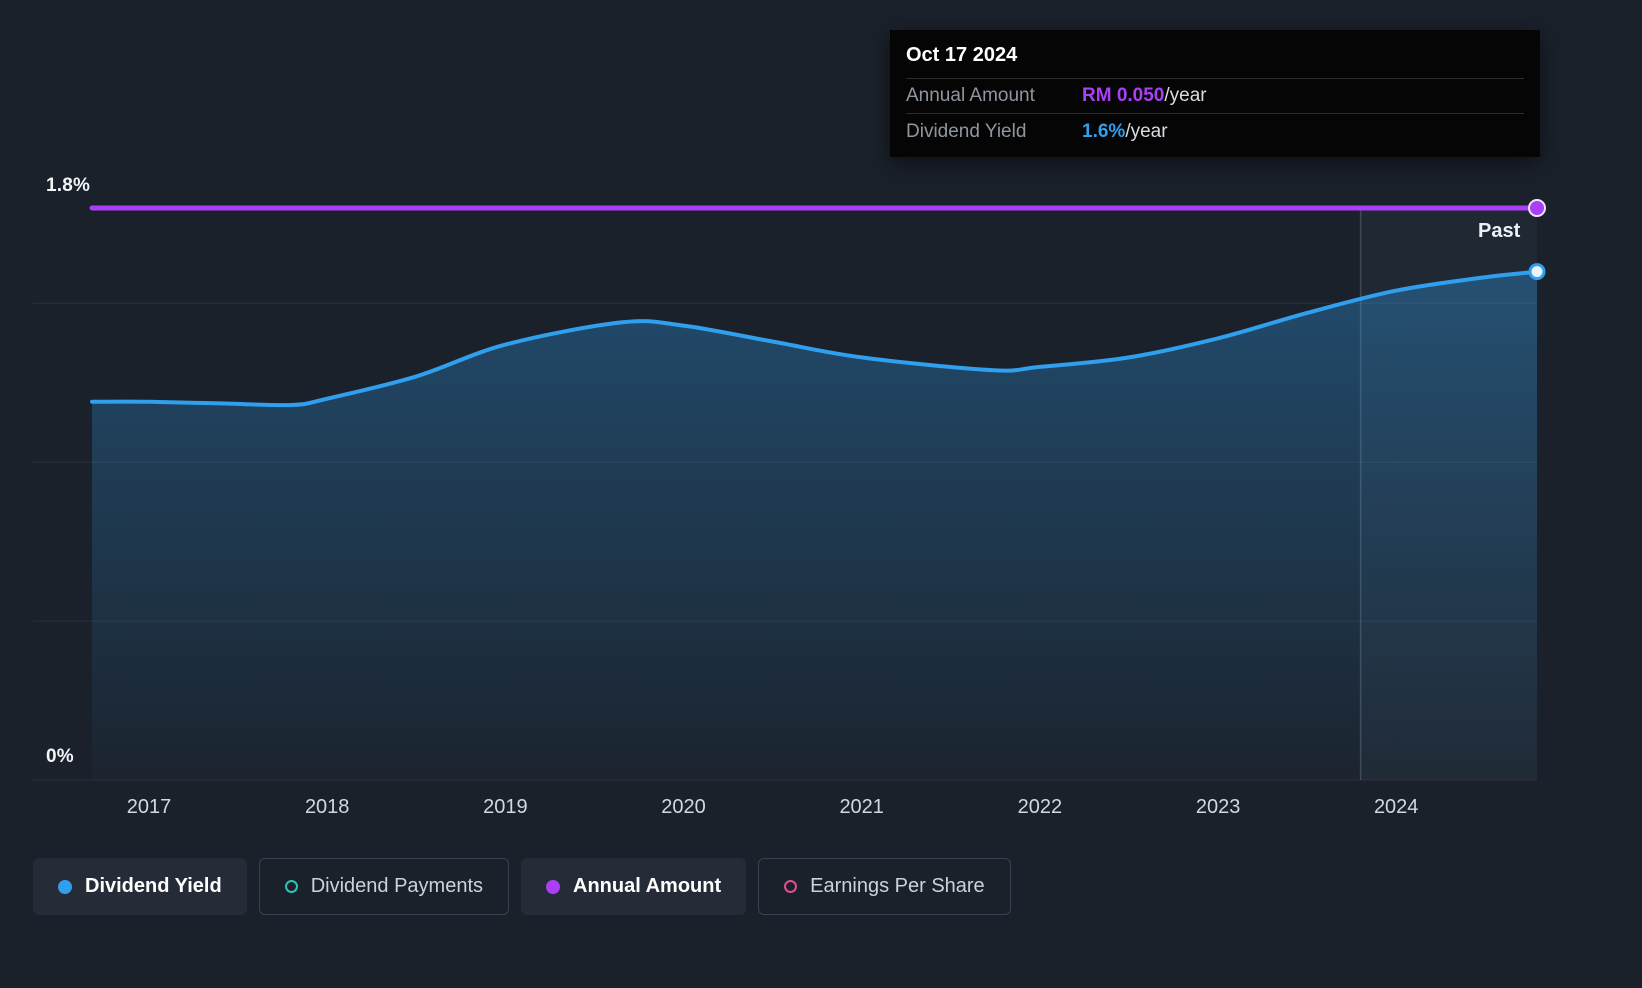 The height and width of the screenshot is (988, 1642). Describe the element at coordinates (791, 886) in the screenshot. I see `earnings-per-share-ring-icon` at that location.